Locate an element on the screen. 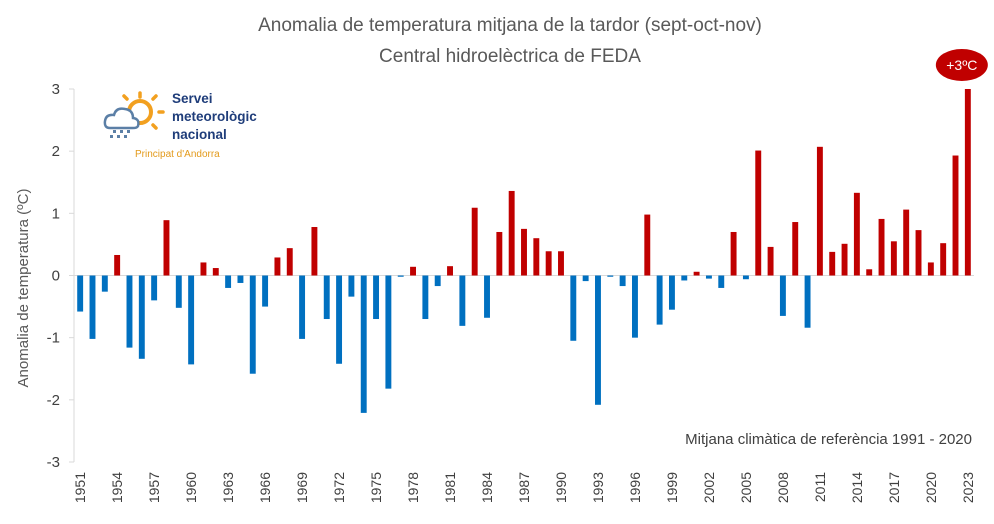 The height and width of the screenshot is (524, 994). bar-1974 is located at coordinates (363, 344).